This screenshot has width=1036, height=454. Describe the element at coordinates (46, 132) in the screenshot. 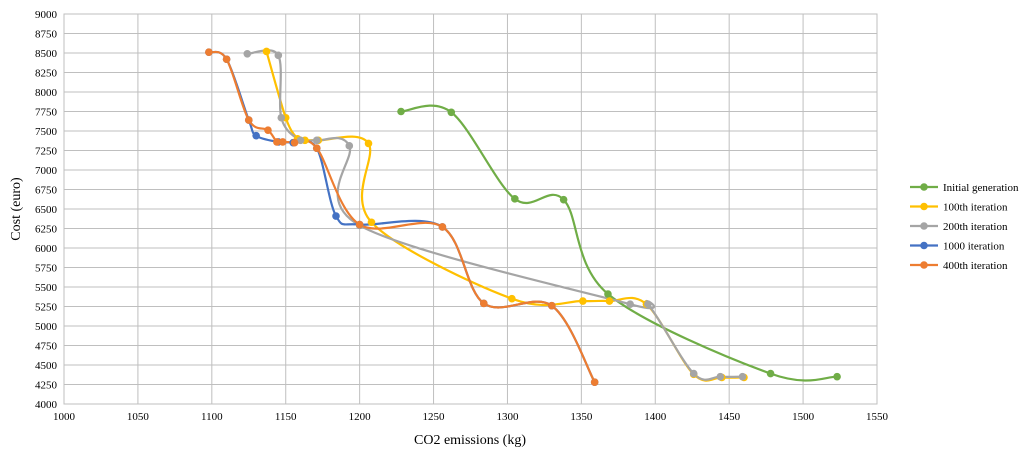

I see `y-tick-label: 7500` at that location.